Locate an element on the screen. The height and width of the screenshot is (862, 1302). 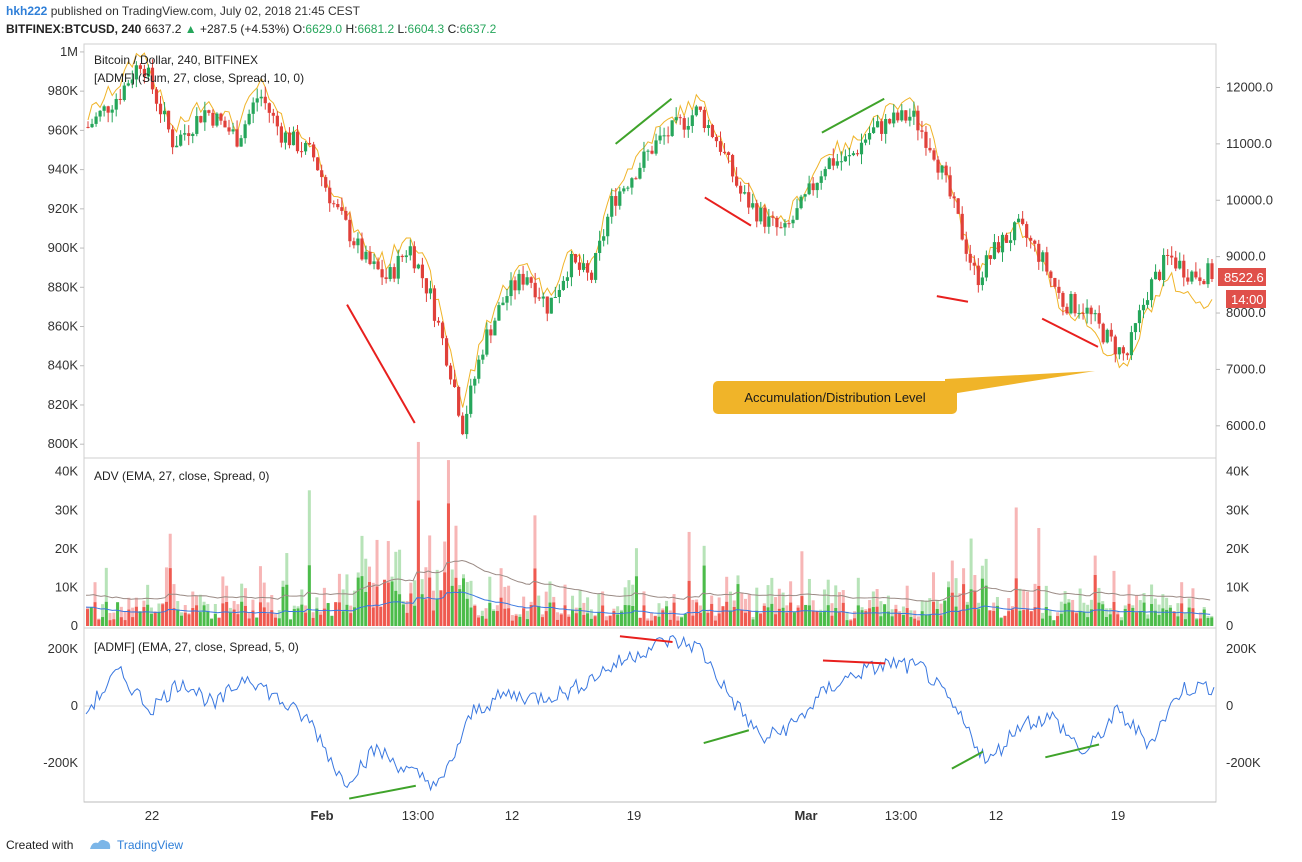
annotation-box is located at coordinates (835, 397).